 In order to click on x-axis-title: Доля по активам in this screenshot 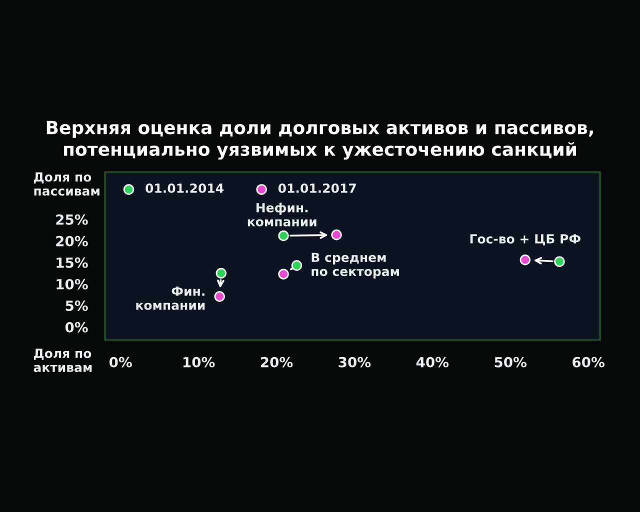, I will do `click(63, 360)`.